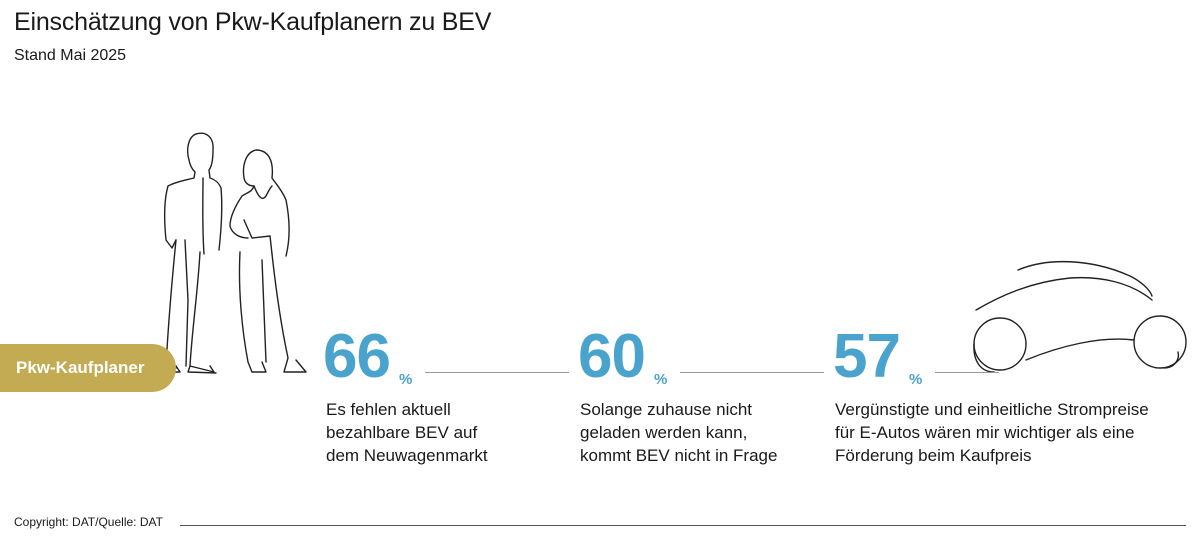 The height and width of the screenshot is (546, 1200). Describe the element at coordinates (867, 356) in the screenshot. I see `stat-number: 57` at that location.